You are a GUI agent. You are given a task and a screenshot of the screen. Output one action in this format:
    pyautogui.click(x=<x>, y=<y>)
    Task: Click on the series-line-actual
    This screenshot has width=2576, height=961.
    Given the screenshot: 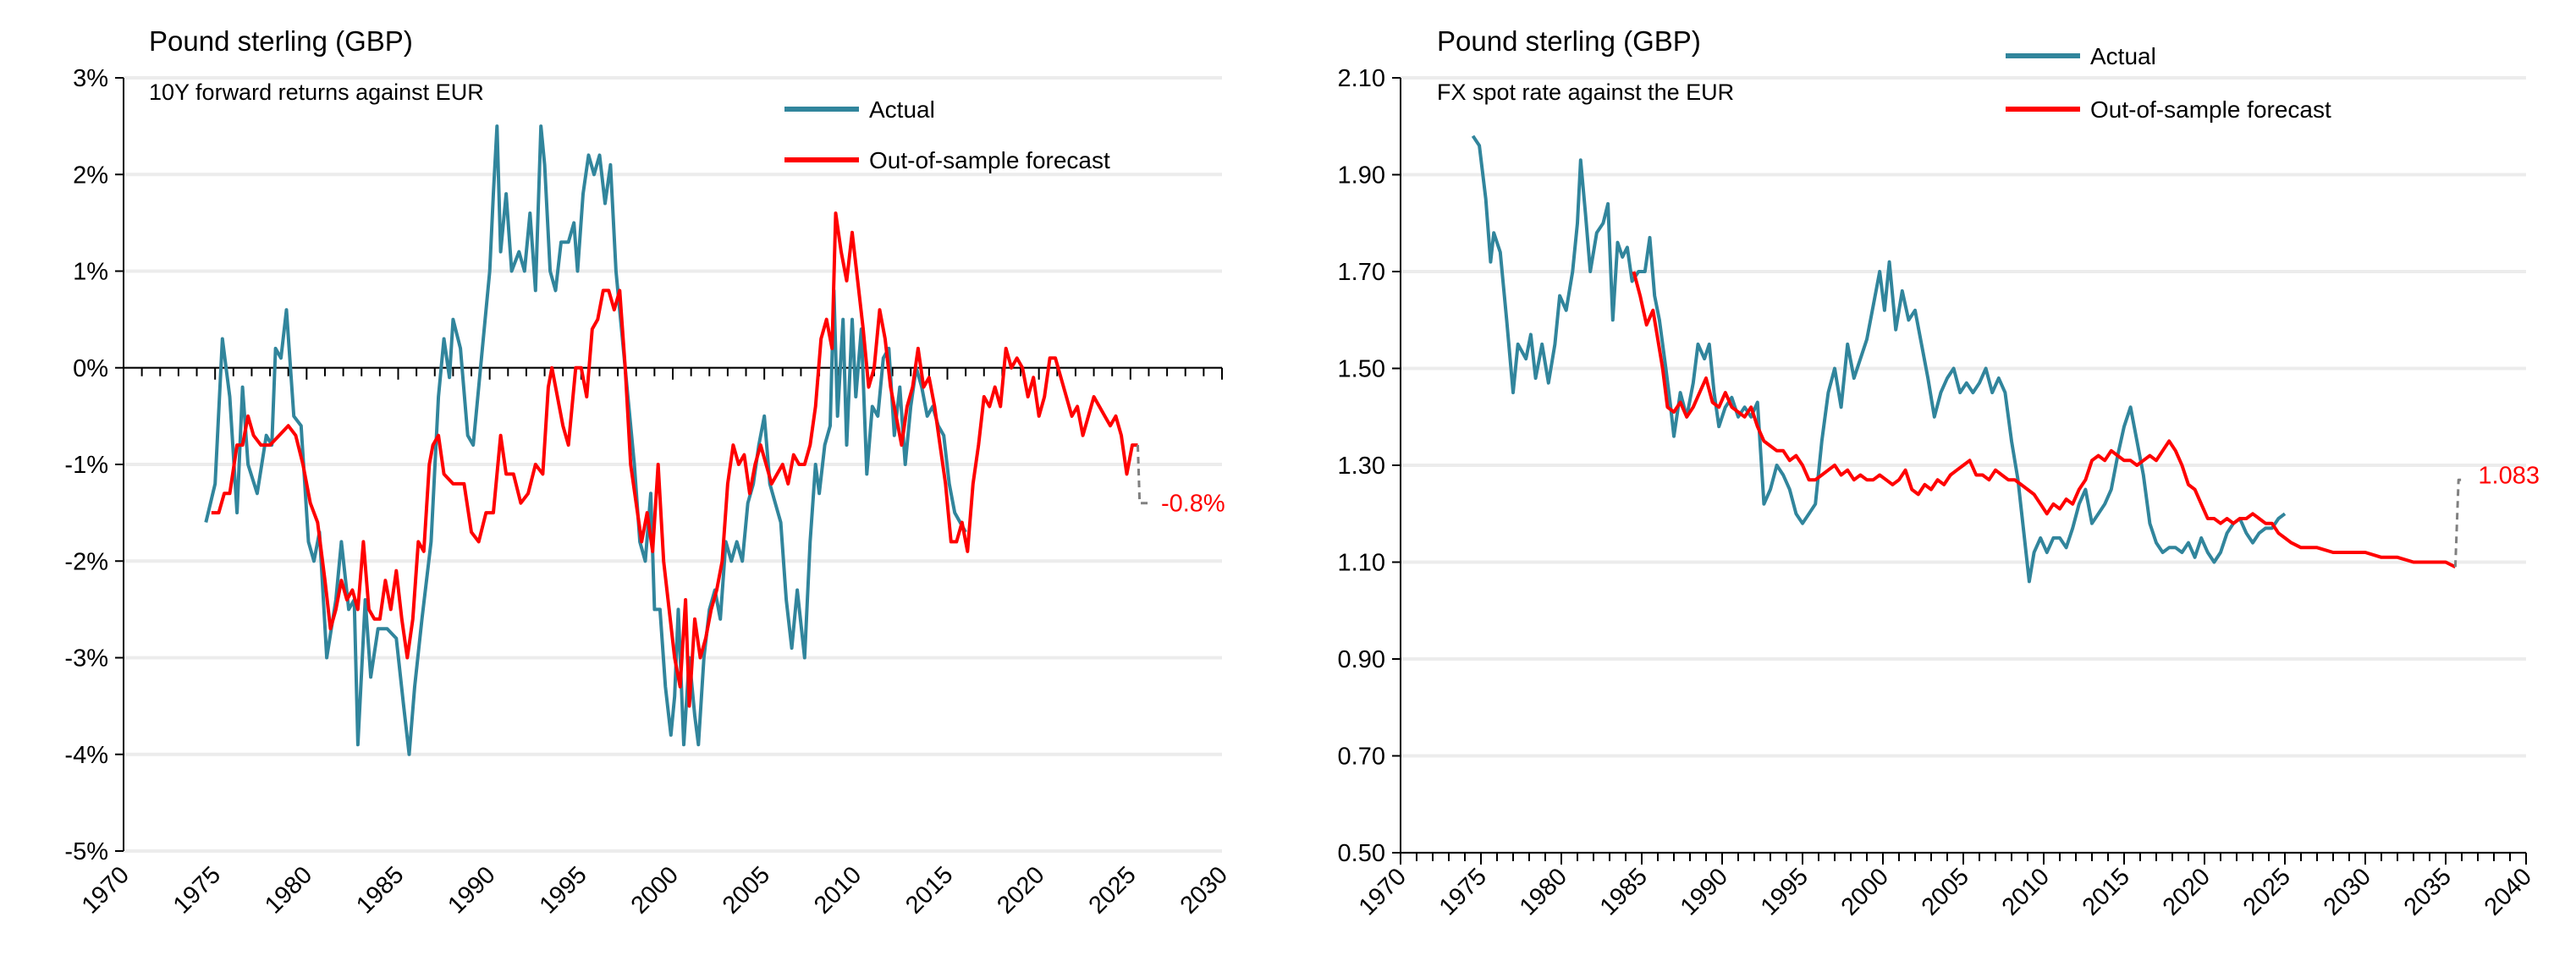 What is the action you would take?
    pyautogui.click(x=1879, y=360)
    